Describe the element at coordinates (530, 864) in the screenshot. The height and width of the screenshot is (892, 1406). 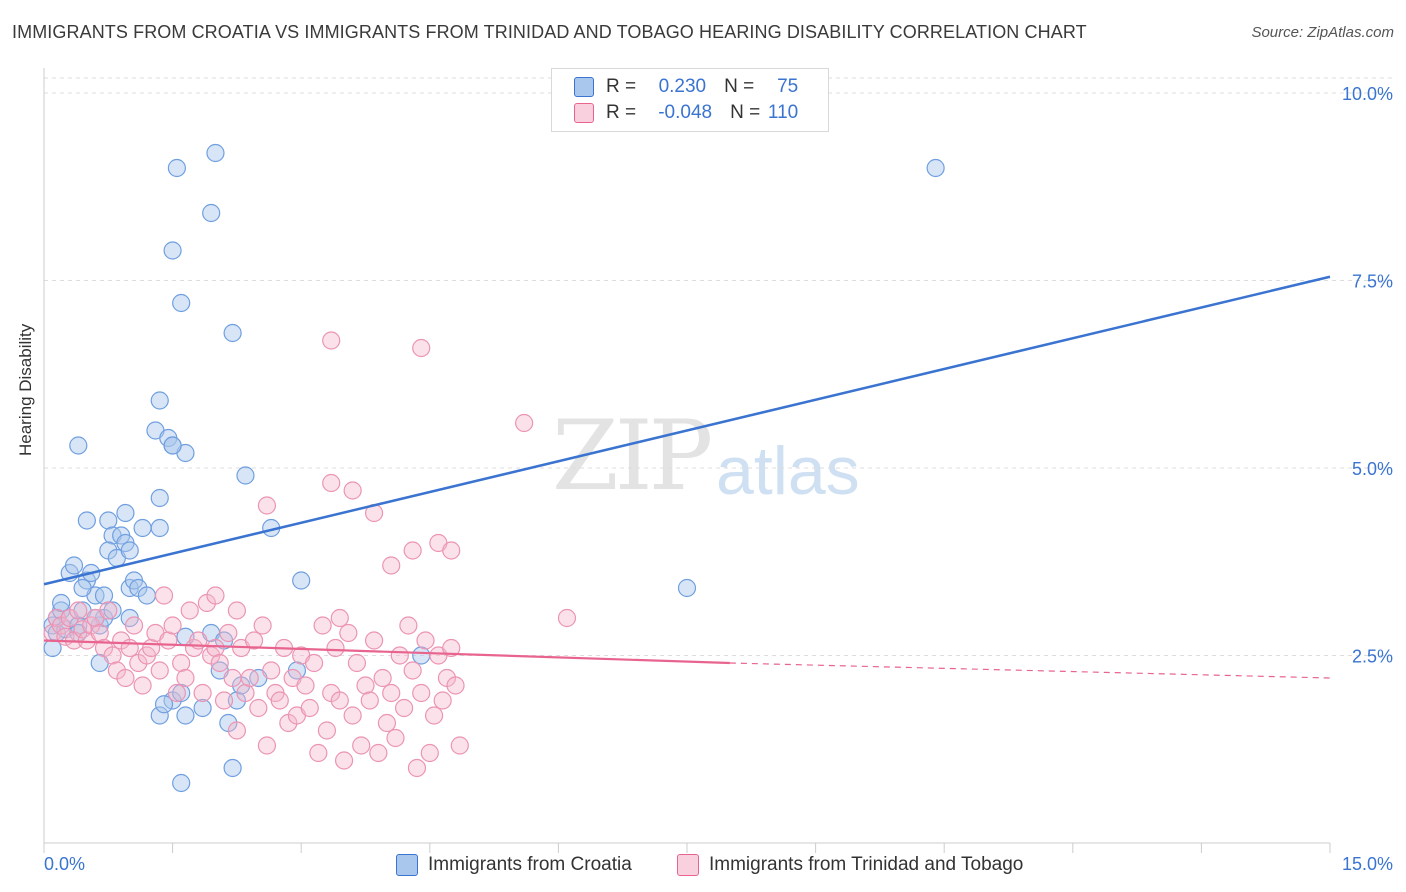
I see `bottom-legend-label-croatia: Immigrants from Croatia` at that location.